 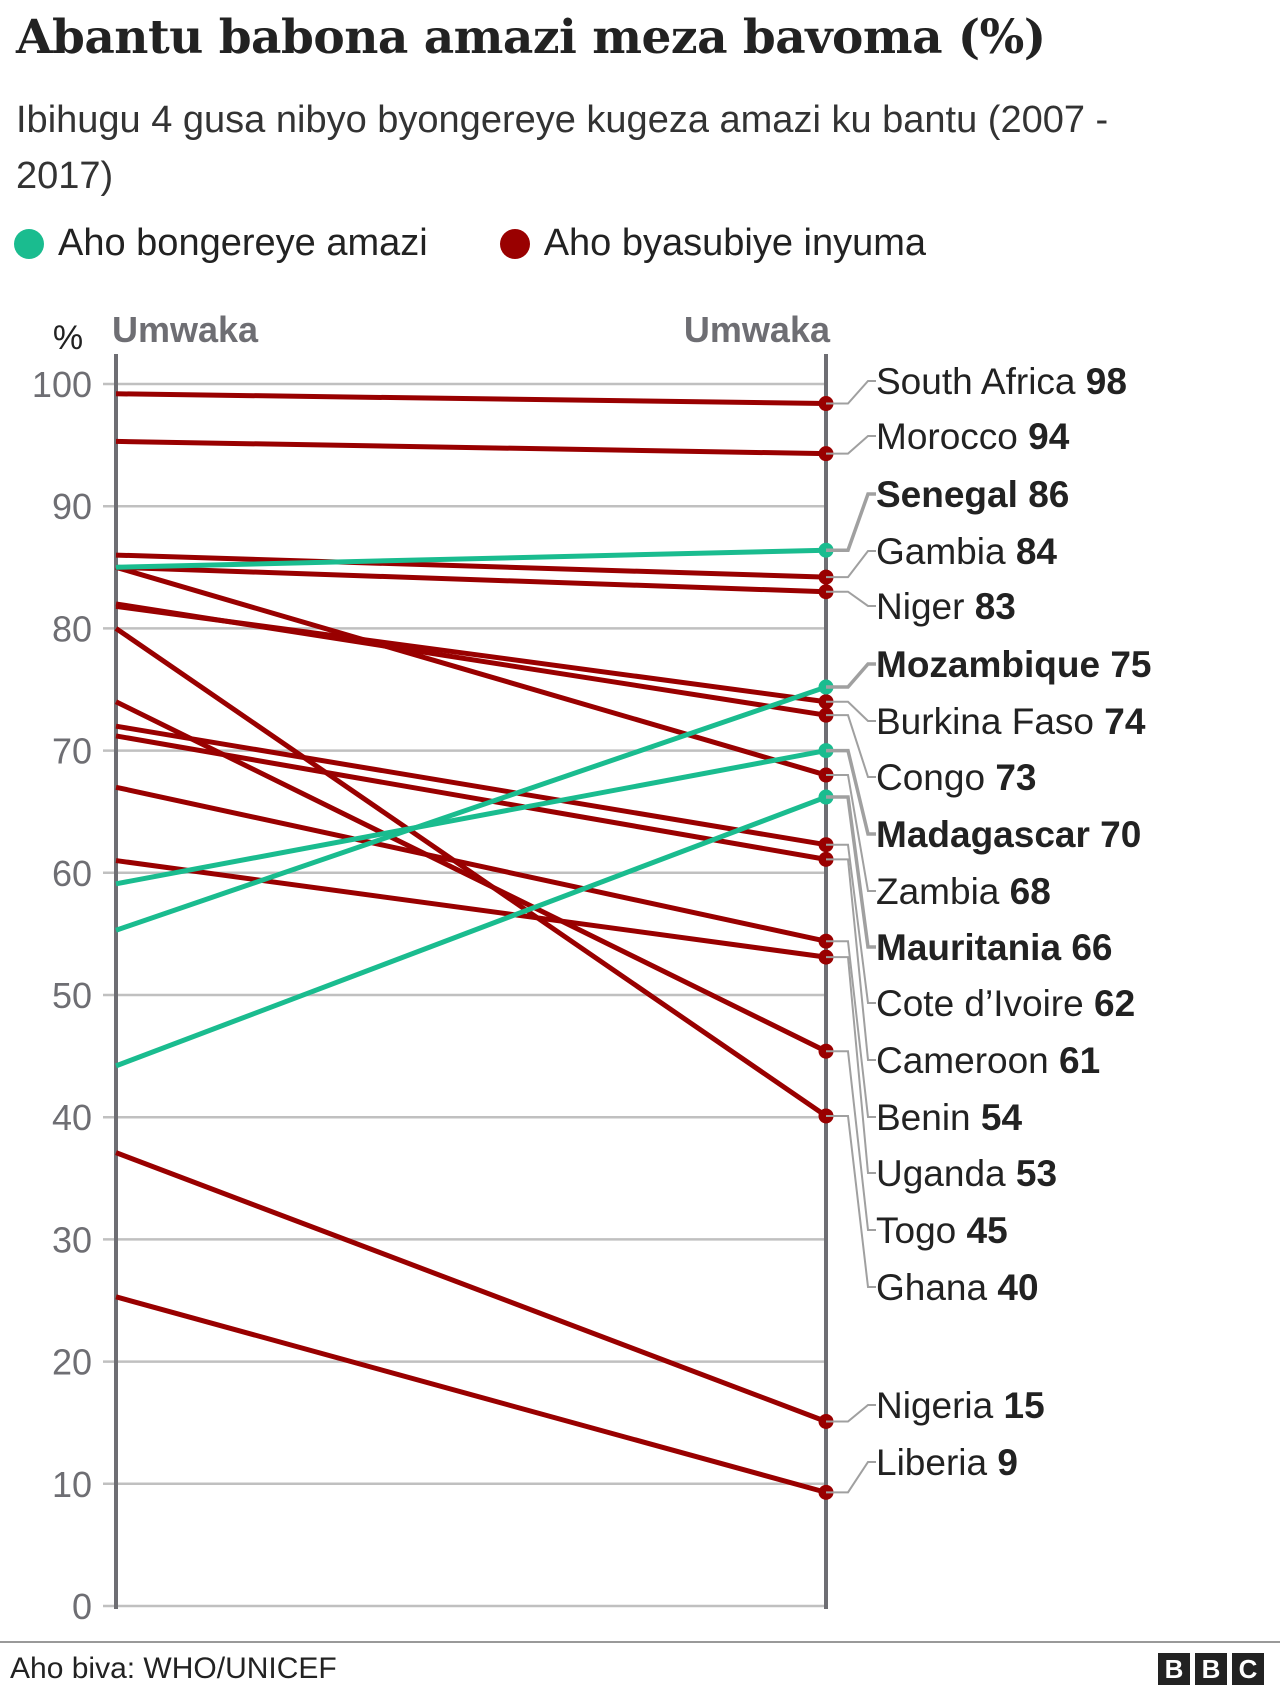 What do you see at coordinates (921, 1230) in the screenshot?
I see `country-name: Togo` at bounding box center [921, 1230].